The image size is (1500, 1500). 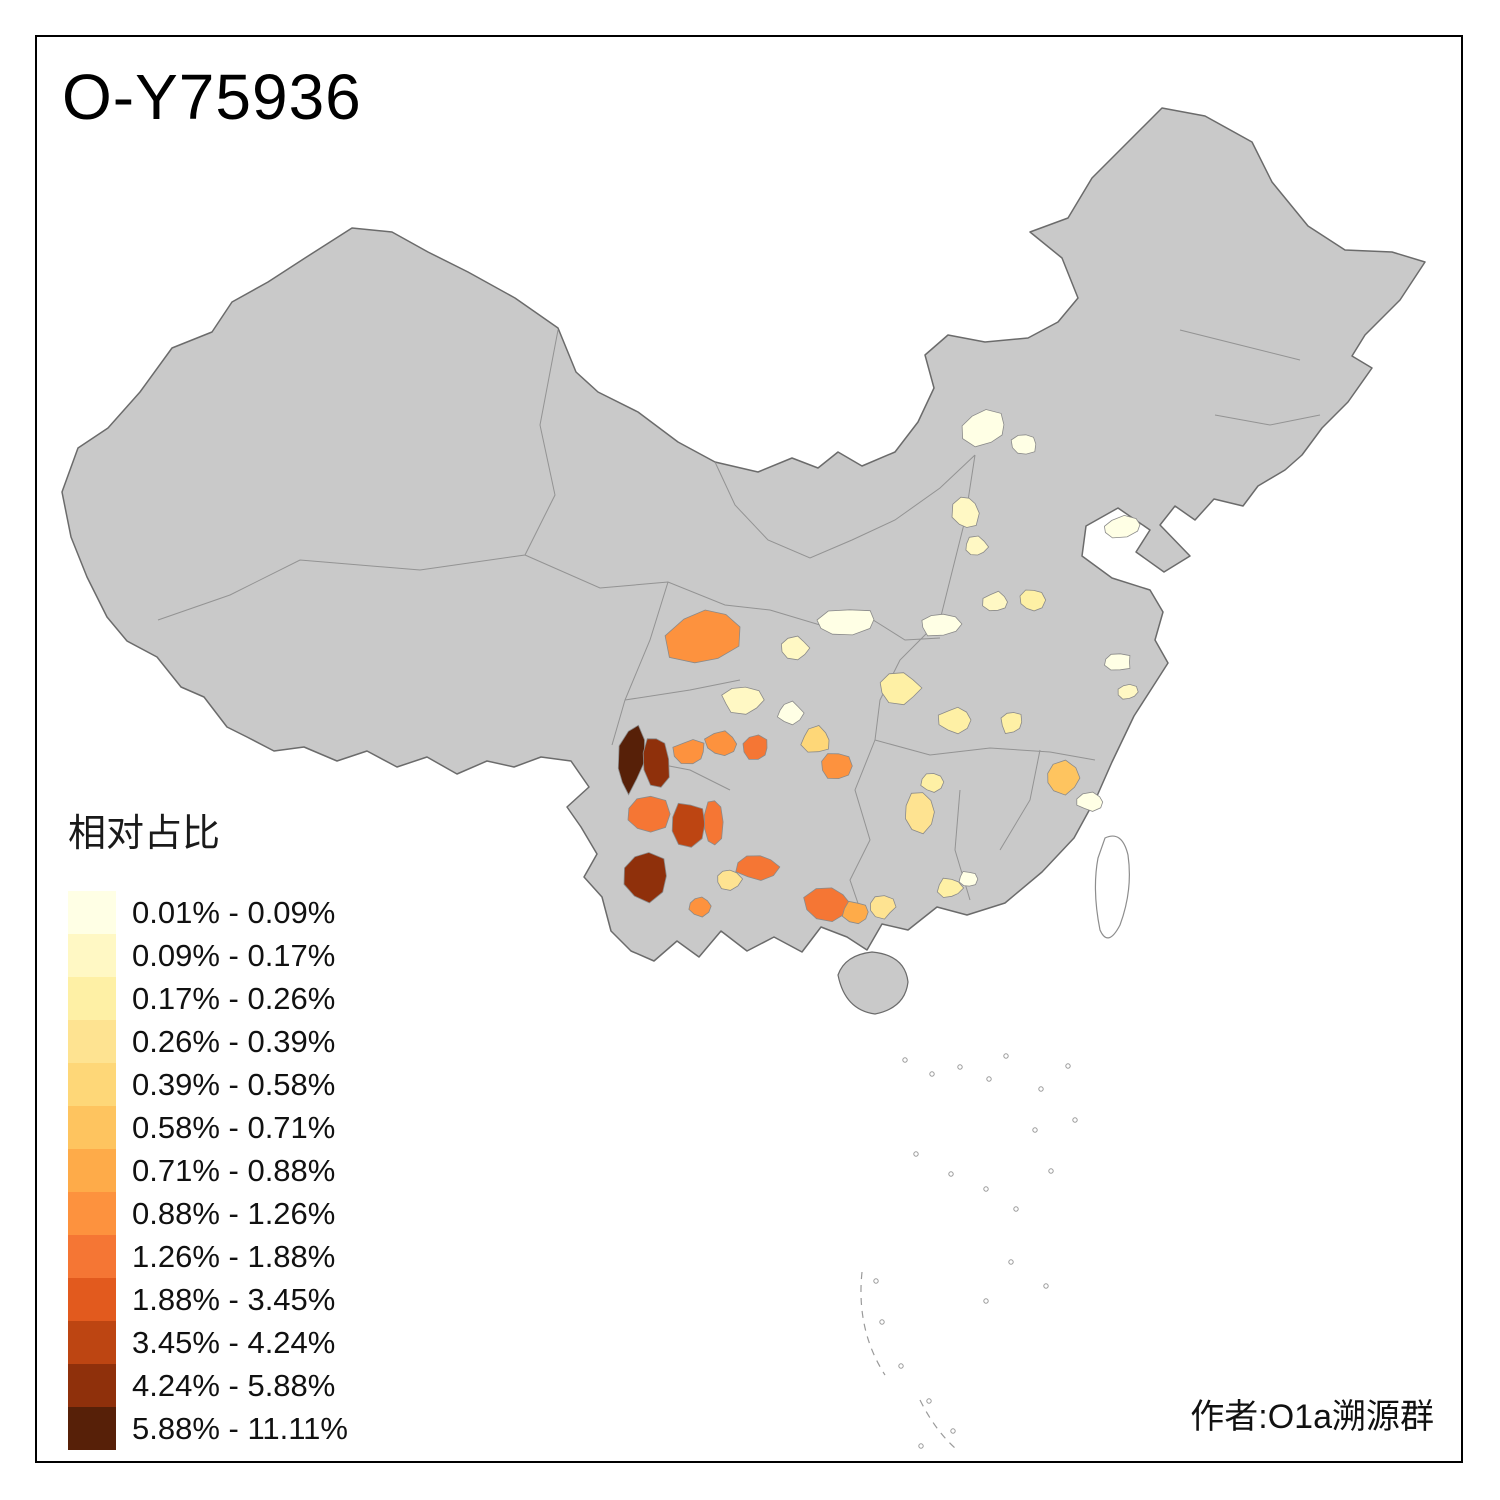 I want to click on page-title: O-Y75936, so click(x=212, y=97).